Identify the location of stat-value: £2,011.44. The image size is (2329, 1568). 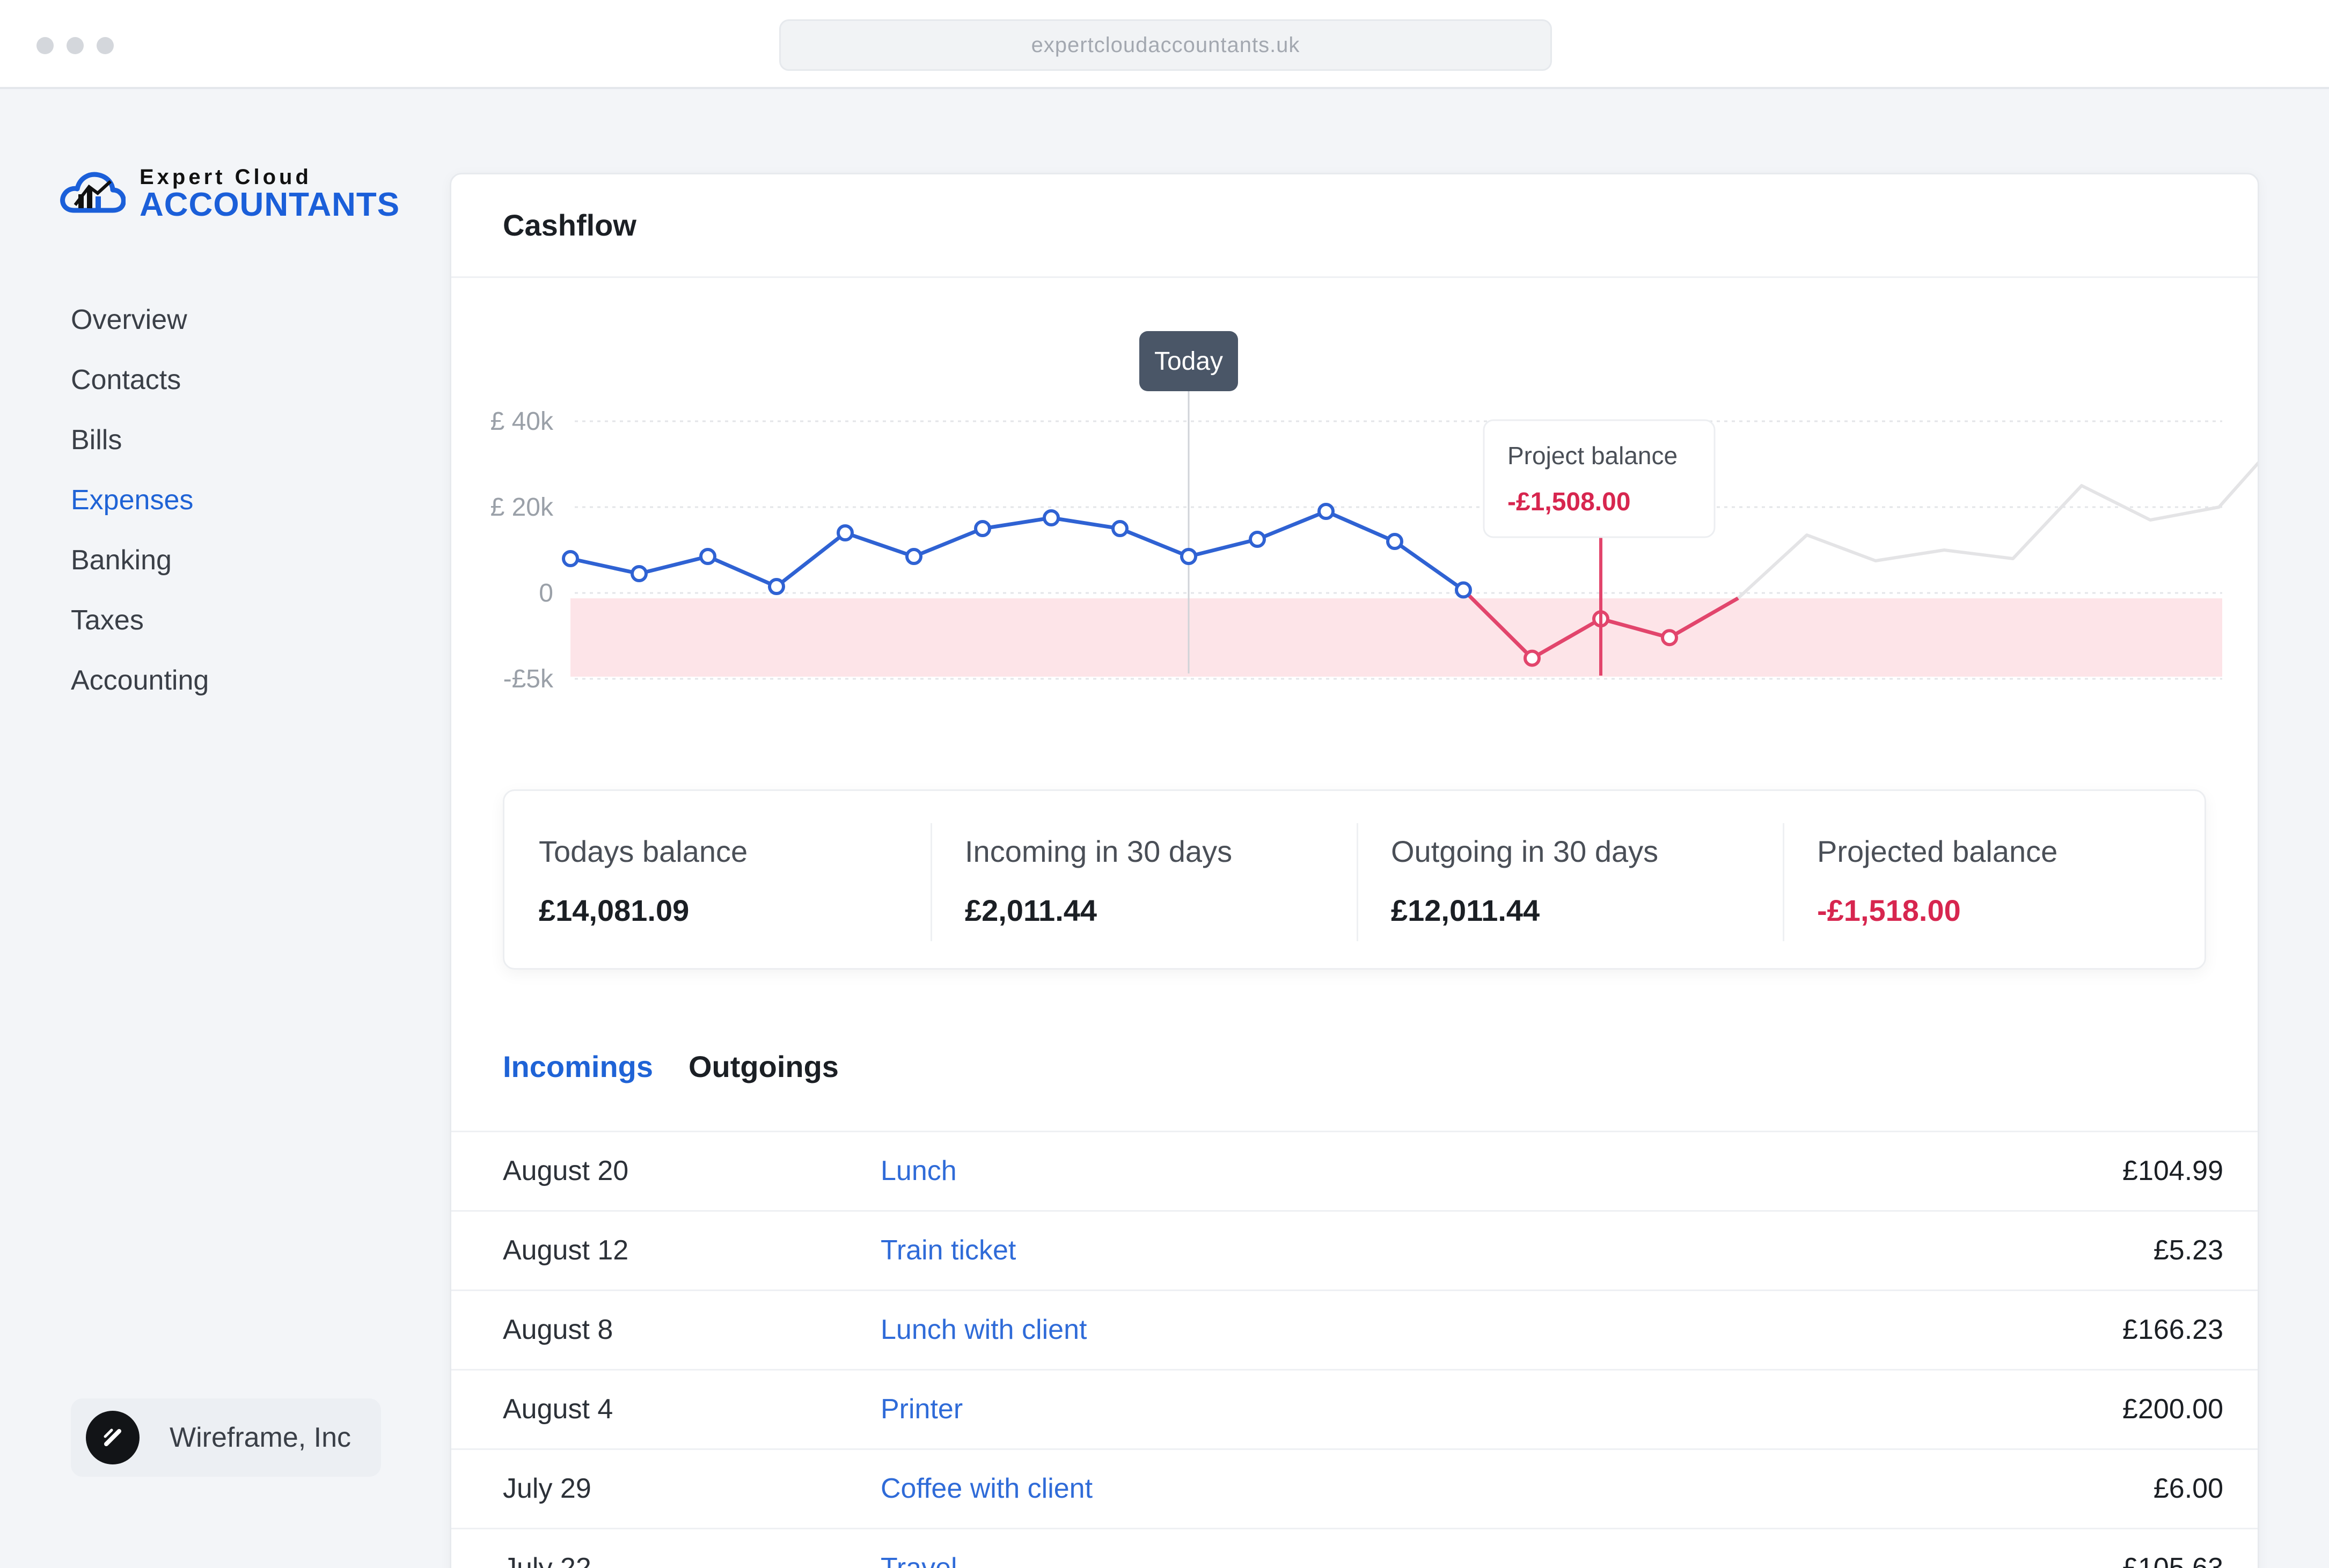
(1031, 910).